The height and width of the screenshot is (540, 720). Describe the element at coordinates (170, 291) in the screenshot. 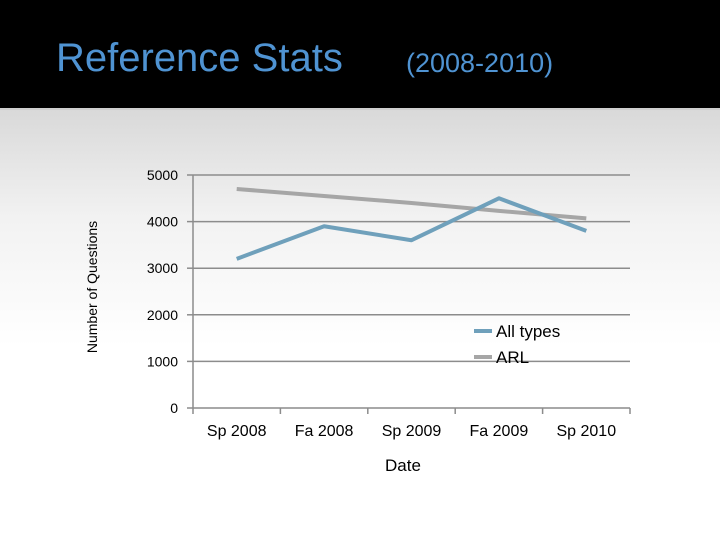

I see `y-tick-labels: 0 1000 2000 3000 4000 5000` at that location.